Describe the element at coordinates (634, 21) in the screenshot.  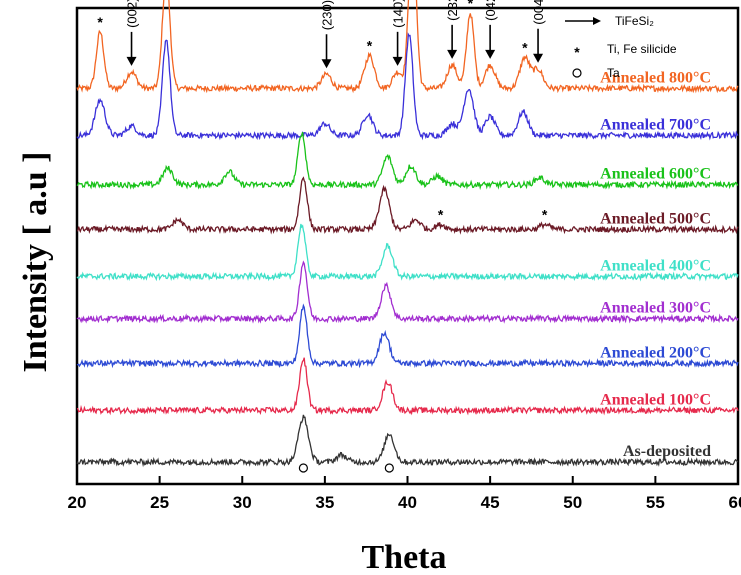
I see `legend-label-0: TiFeSi₂` at that location.